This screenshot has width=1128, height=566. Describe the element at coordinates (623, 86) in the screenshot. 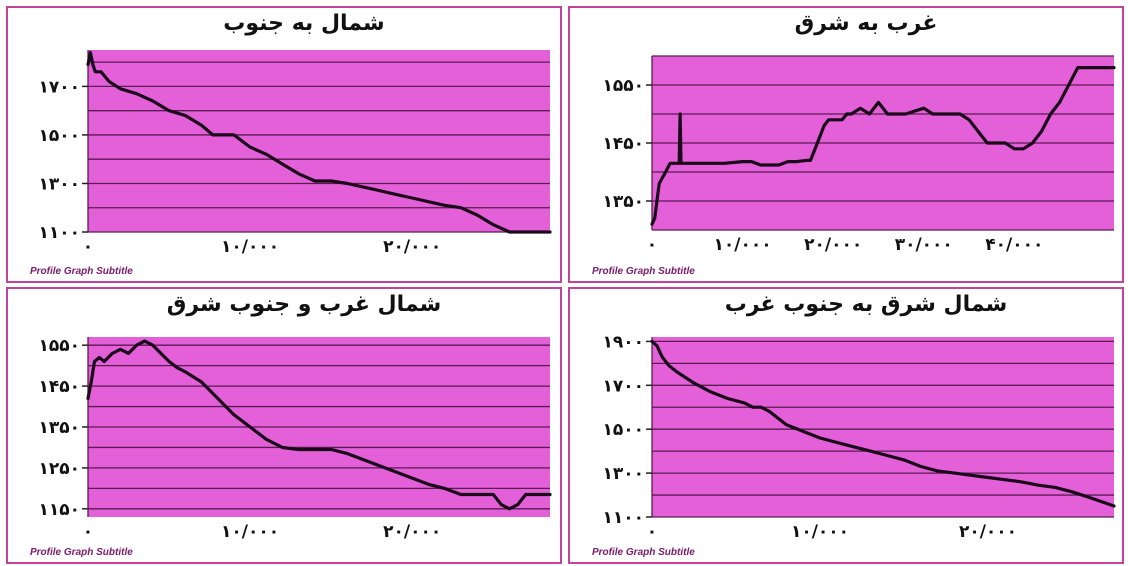

I see `y-tick-label-2: ۱۵۵۰` at that location.